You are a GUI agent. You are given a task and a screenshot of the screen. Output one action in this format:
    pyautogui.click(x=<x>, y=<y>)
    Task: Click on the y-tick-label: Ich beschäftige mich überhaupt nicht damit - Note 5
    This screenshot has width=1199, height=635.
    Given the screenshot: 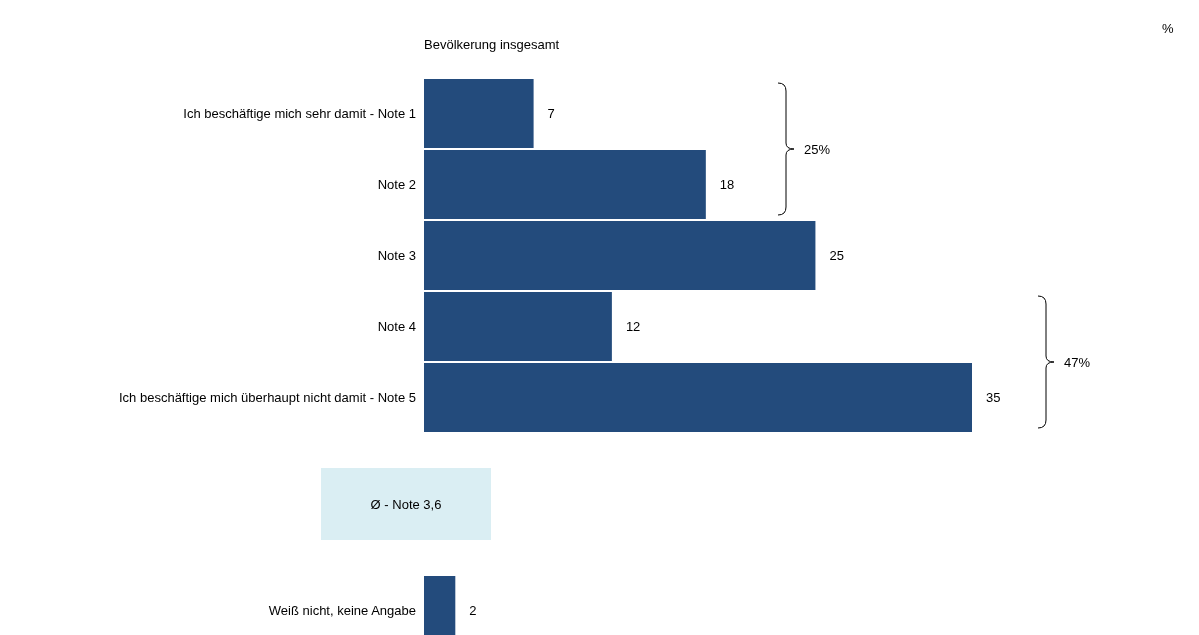 What is the action you would take?
    pyautogui.click(x=267, y=398)
    